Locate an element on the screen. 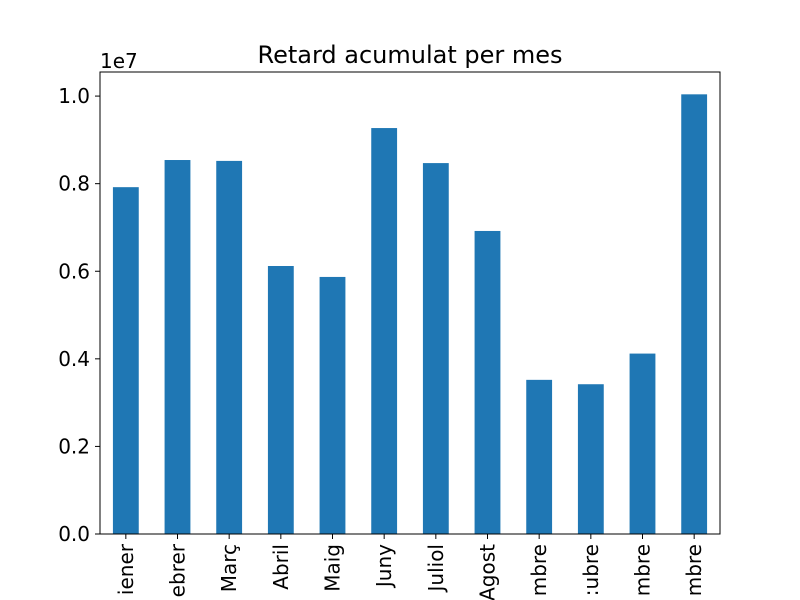  x-tick-label-5: Juny is located at coordinates (384, 566).